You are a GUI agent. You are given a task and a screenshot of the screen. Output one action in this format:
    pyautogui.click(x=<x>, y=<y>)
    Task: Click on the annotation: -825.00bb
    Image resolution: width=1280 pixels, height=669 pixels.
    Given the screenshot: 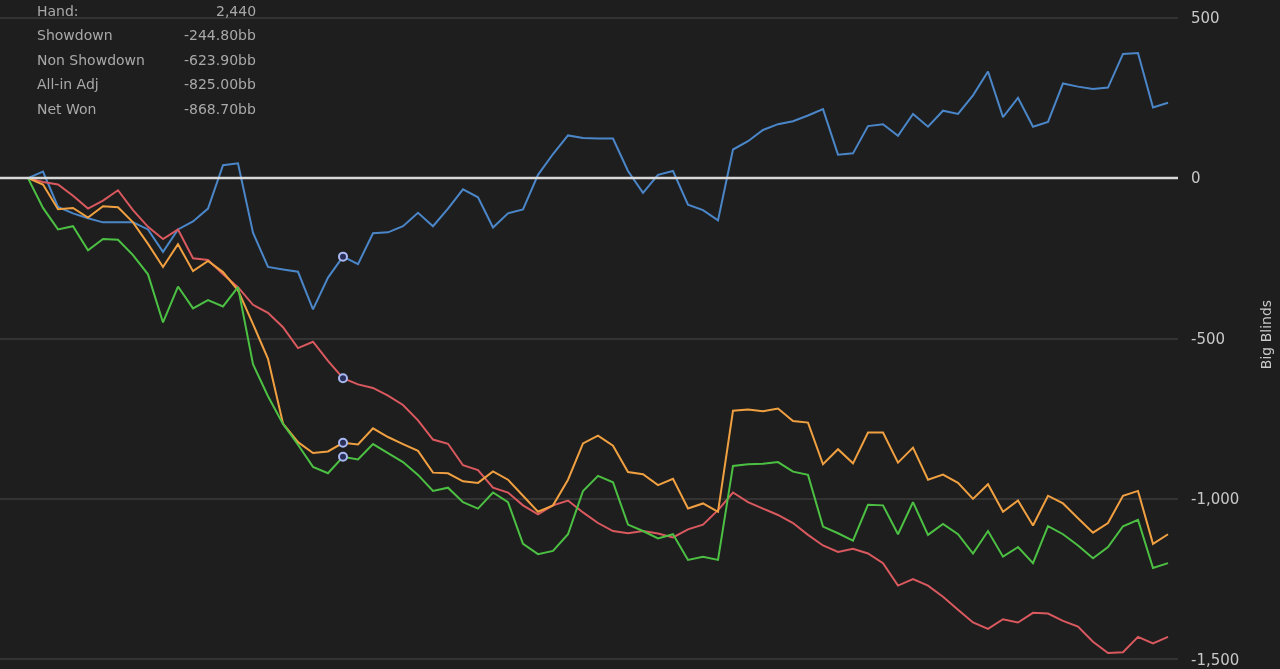 What is the action you would take?
    pyautogui.click(x=220, y=84)
    